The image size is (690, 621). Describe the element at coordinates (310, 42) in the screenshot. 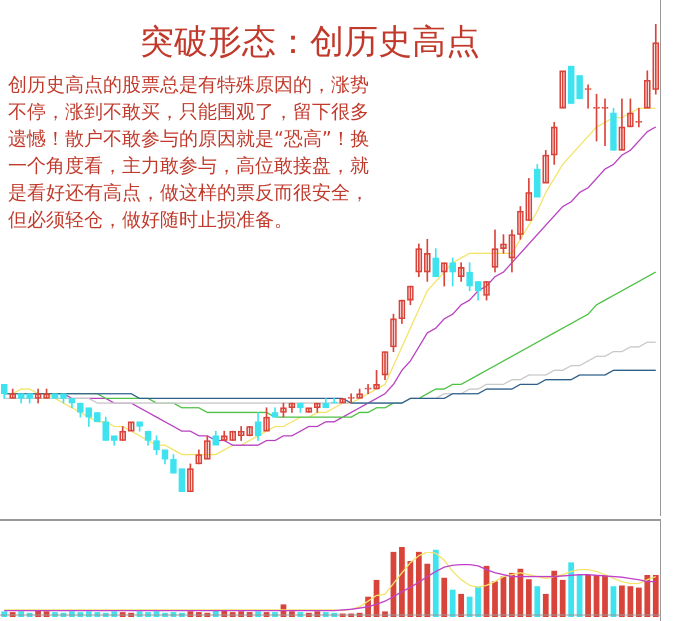

I see `chart-title: 突破形态：创历史高点` at that location.